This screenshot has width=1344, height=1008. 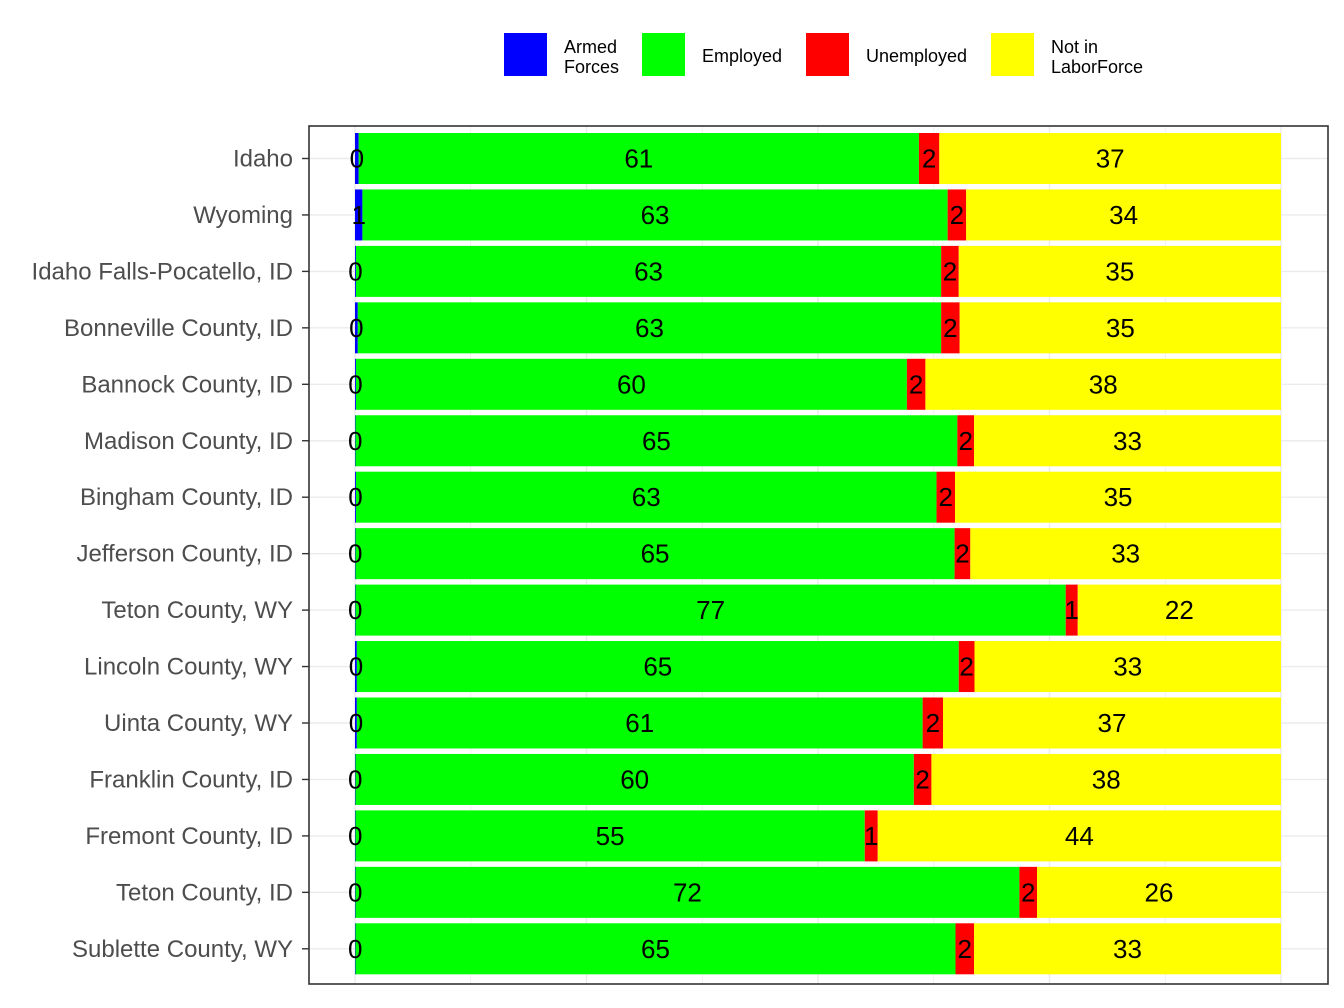 I want to click on data-label-not-in-laborforce: 22, so click(x=1179, y=610).